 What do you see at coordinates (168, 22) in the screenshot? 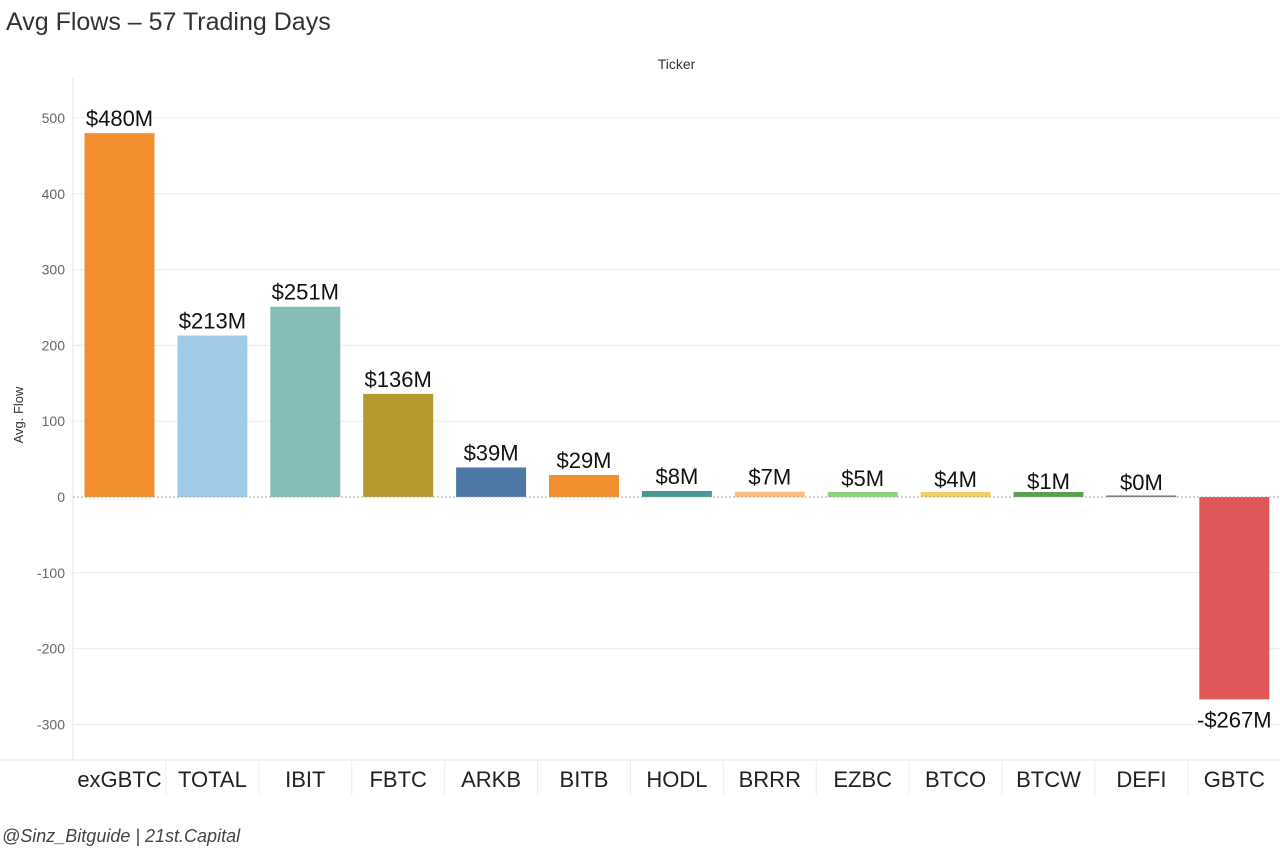
I see `chart-title: Avg Flows – 57 Trading Days` at bounding box center [168, 22].